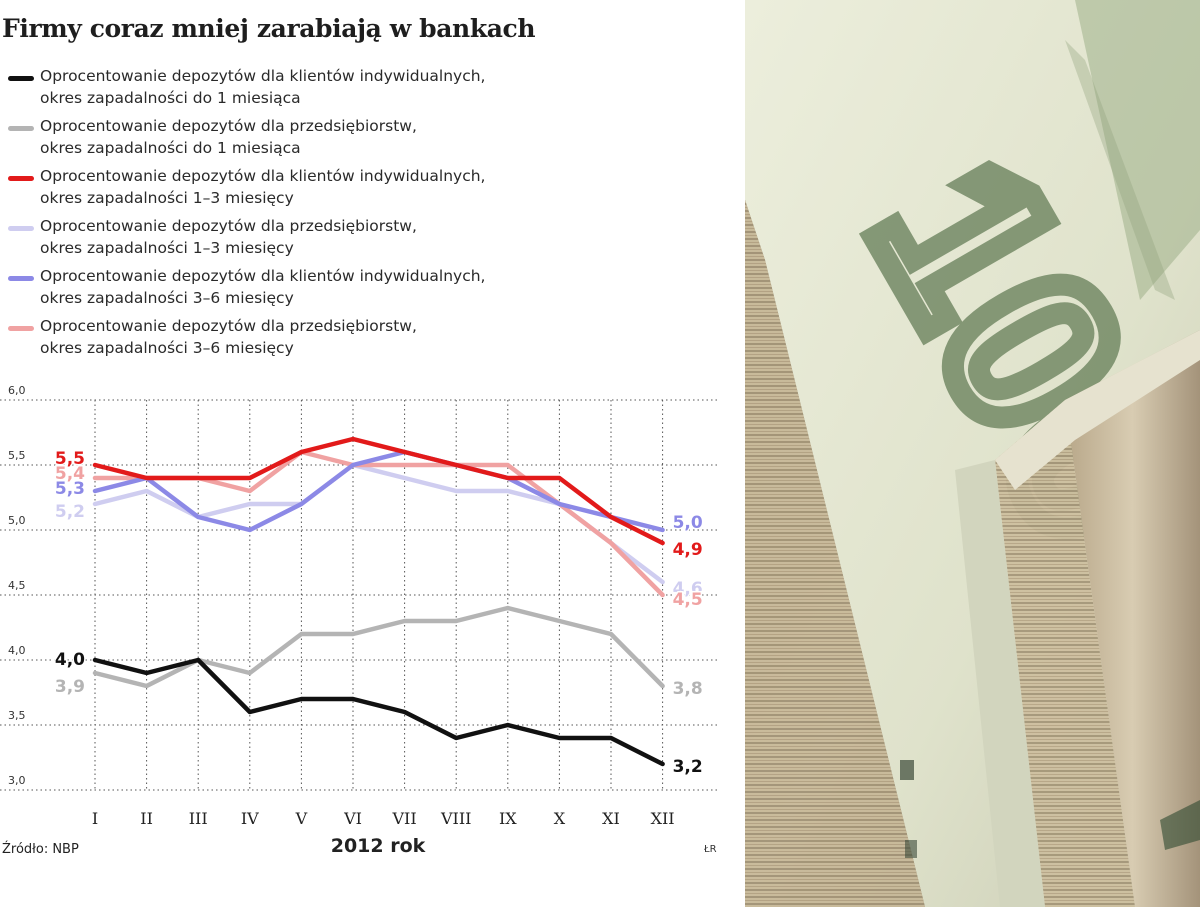 This screenshot has height=907, width=1200. What do you see at coordinates (17, 715) in the screenshot?
I see `y-tick-label: 3,5` at bounding box center [17, 715].